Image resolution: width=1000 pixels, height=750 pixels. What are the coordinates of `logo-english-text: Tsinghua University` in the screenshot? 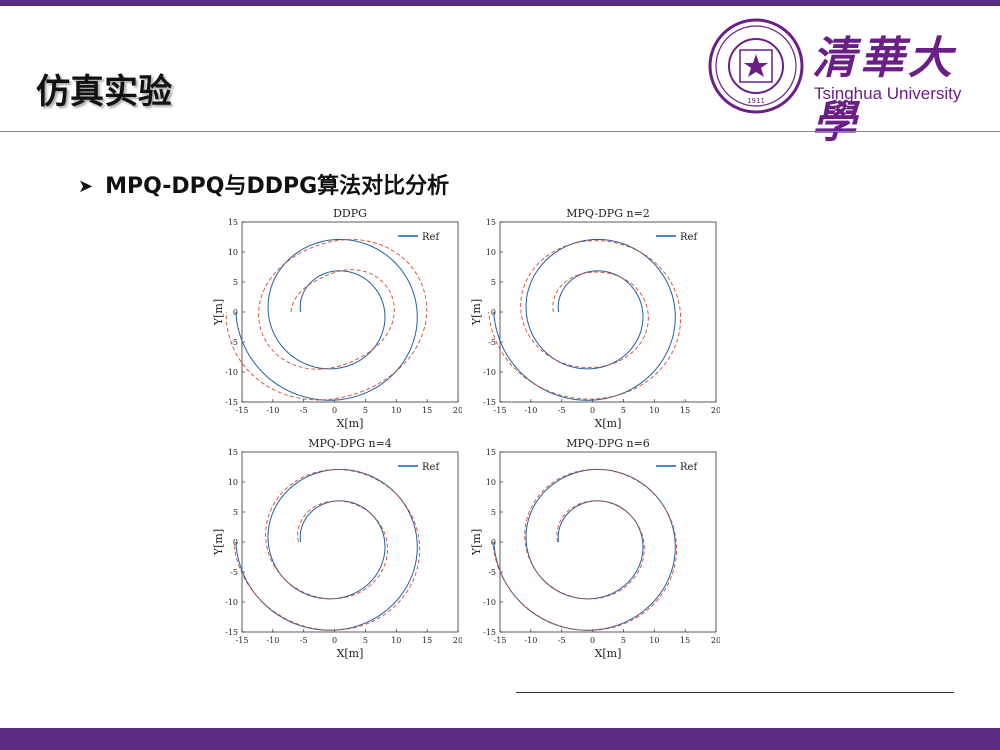 It's located at (888, 93).